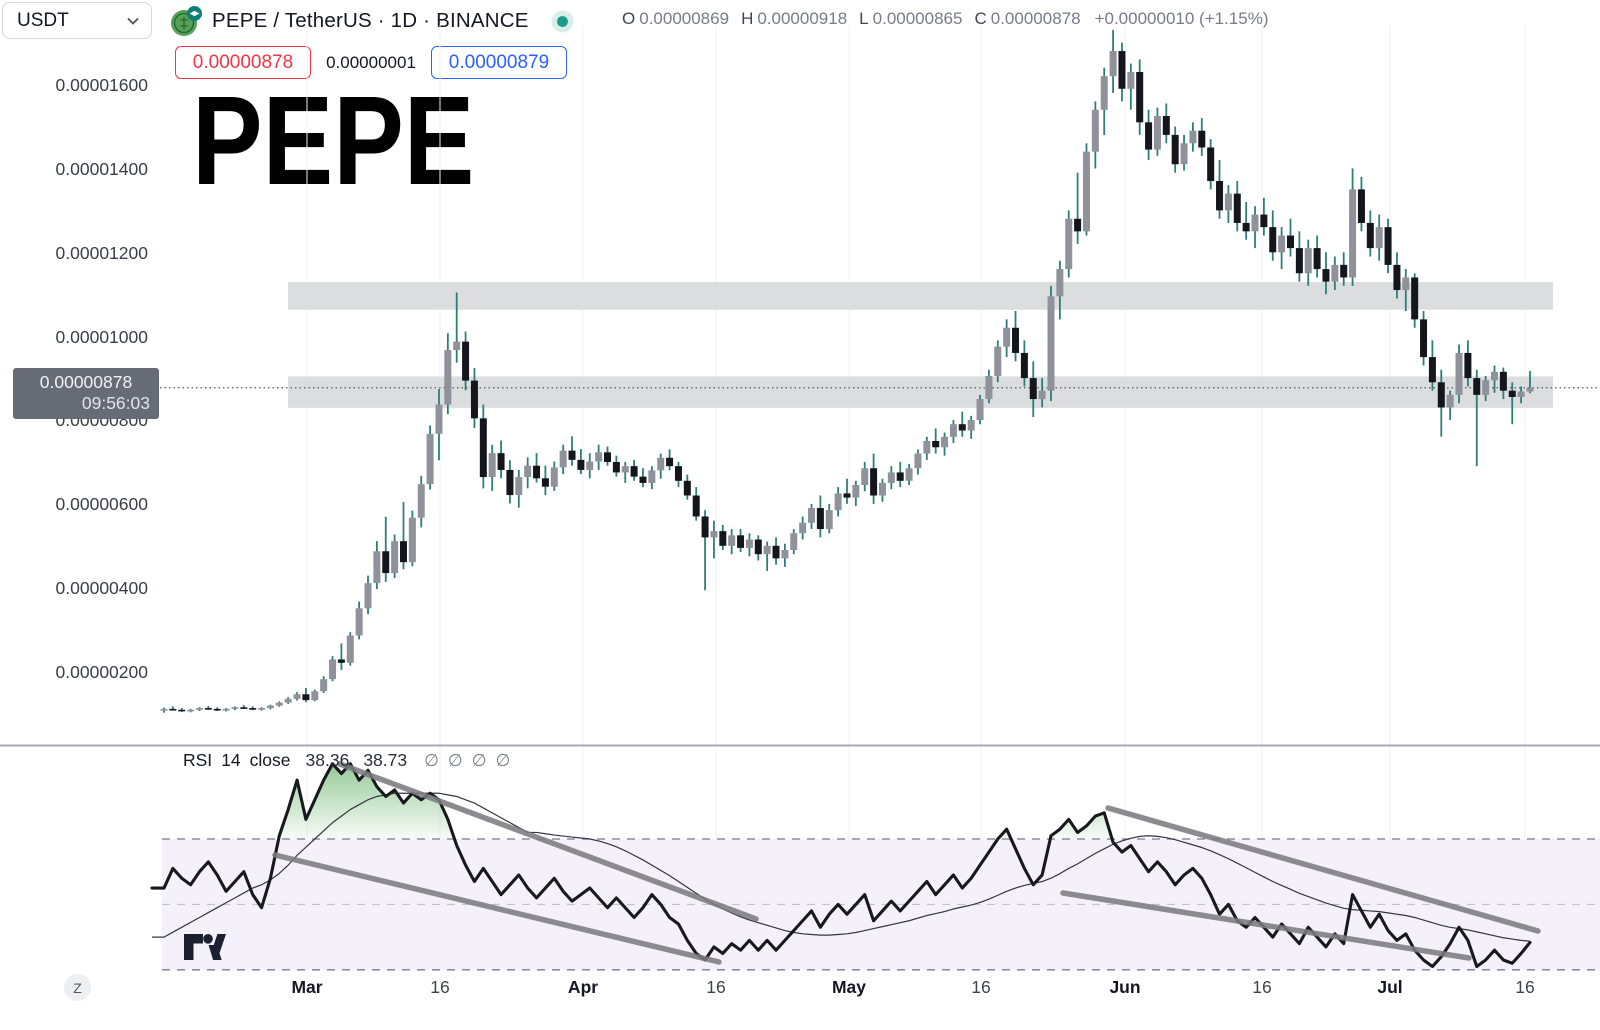 This screenshot has width=1600, height=1030. What do you see at coordinates (917, 18) in the screenshot?
I see `low-value: 0.00000865` at bounding box center [917, 18].